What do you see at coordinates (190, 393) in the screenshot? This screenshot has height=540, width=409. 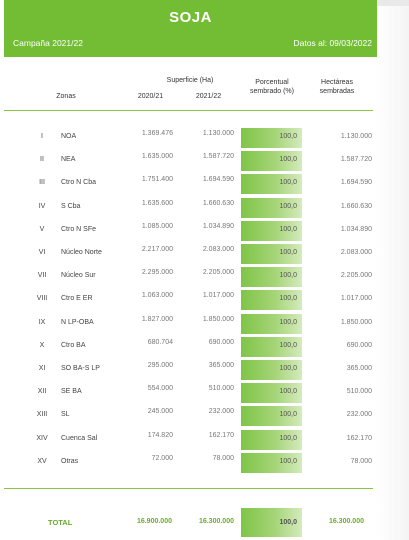 I see `table-row: XII SE BA 554.000 510.000 100,0 510.000` at bounding box center [190, 393].